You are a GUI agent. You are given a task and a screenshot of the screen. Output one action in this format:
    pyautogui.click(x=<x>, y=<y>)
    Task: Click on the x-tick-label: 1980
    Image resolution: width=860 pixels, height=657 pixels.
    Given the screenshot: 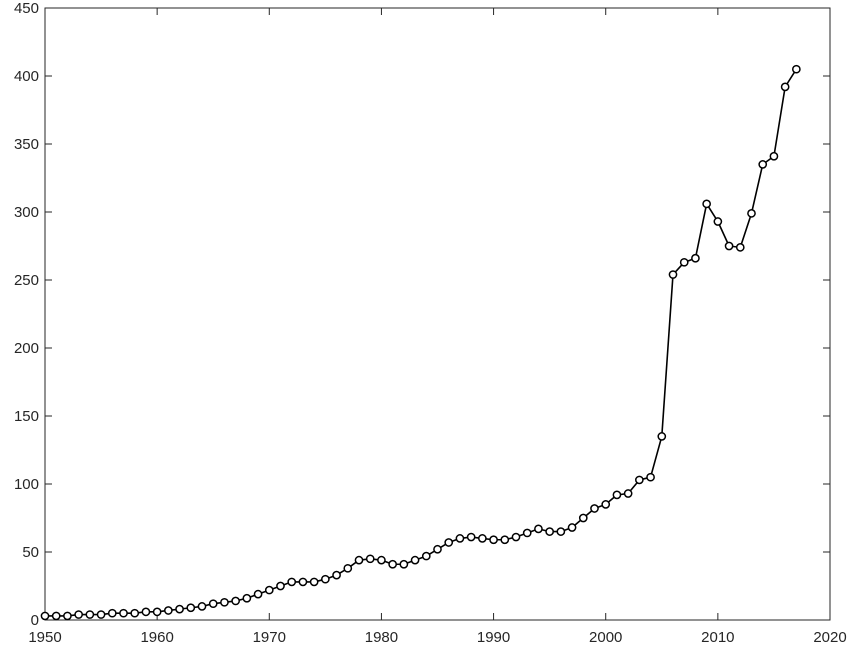 What is the action you would take?
    pyautogui.click(x=381, y=637)
    